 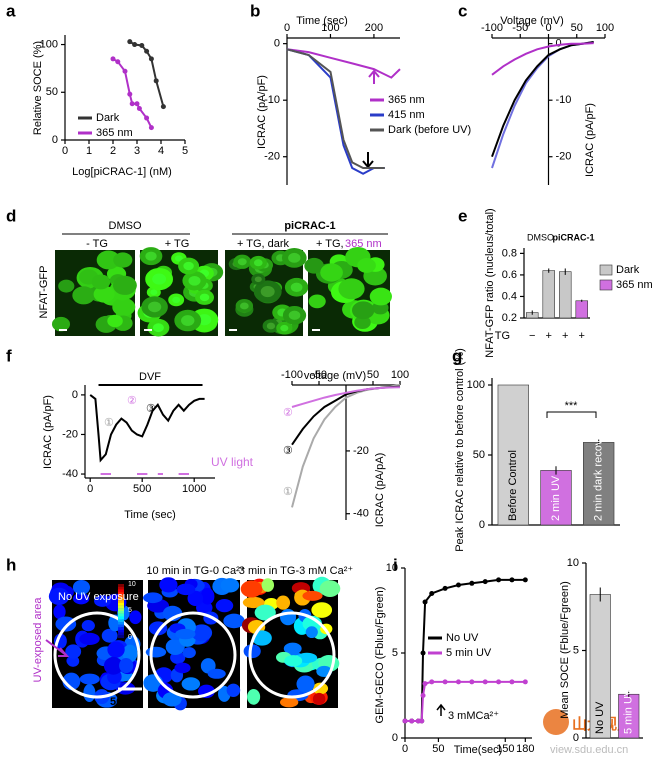 I want to click on legend-label: 365 nm, so click(x=634, y=285).